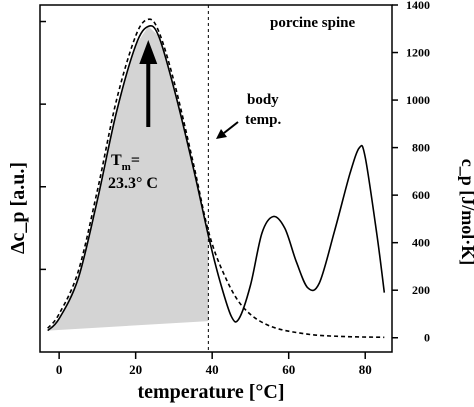 The width and height of the screenshot is (474, 407). I want to click on tm-value: 23.3° C, so click(133, 183).